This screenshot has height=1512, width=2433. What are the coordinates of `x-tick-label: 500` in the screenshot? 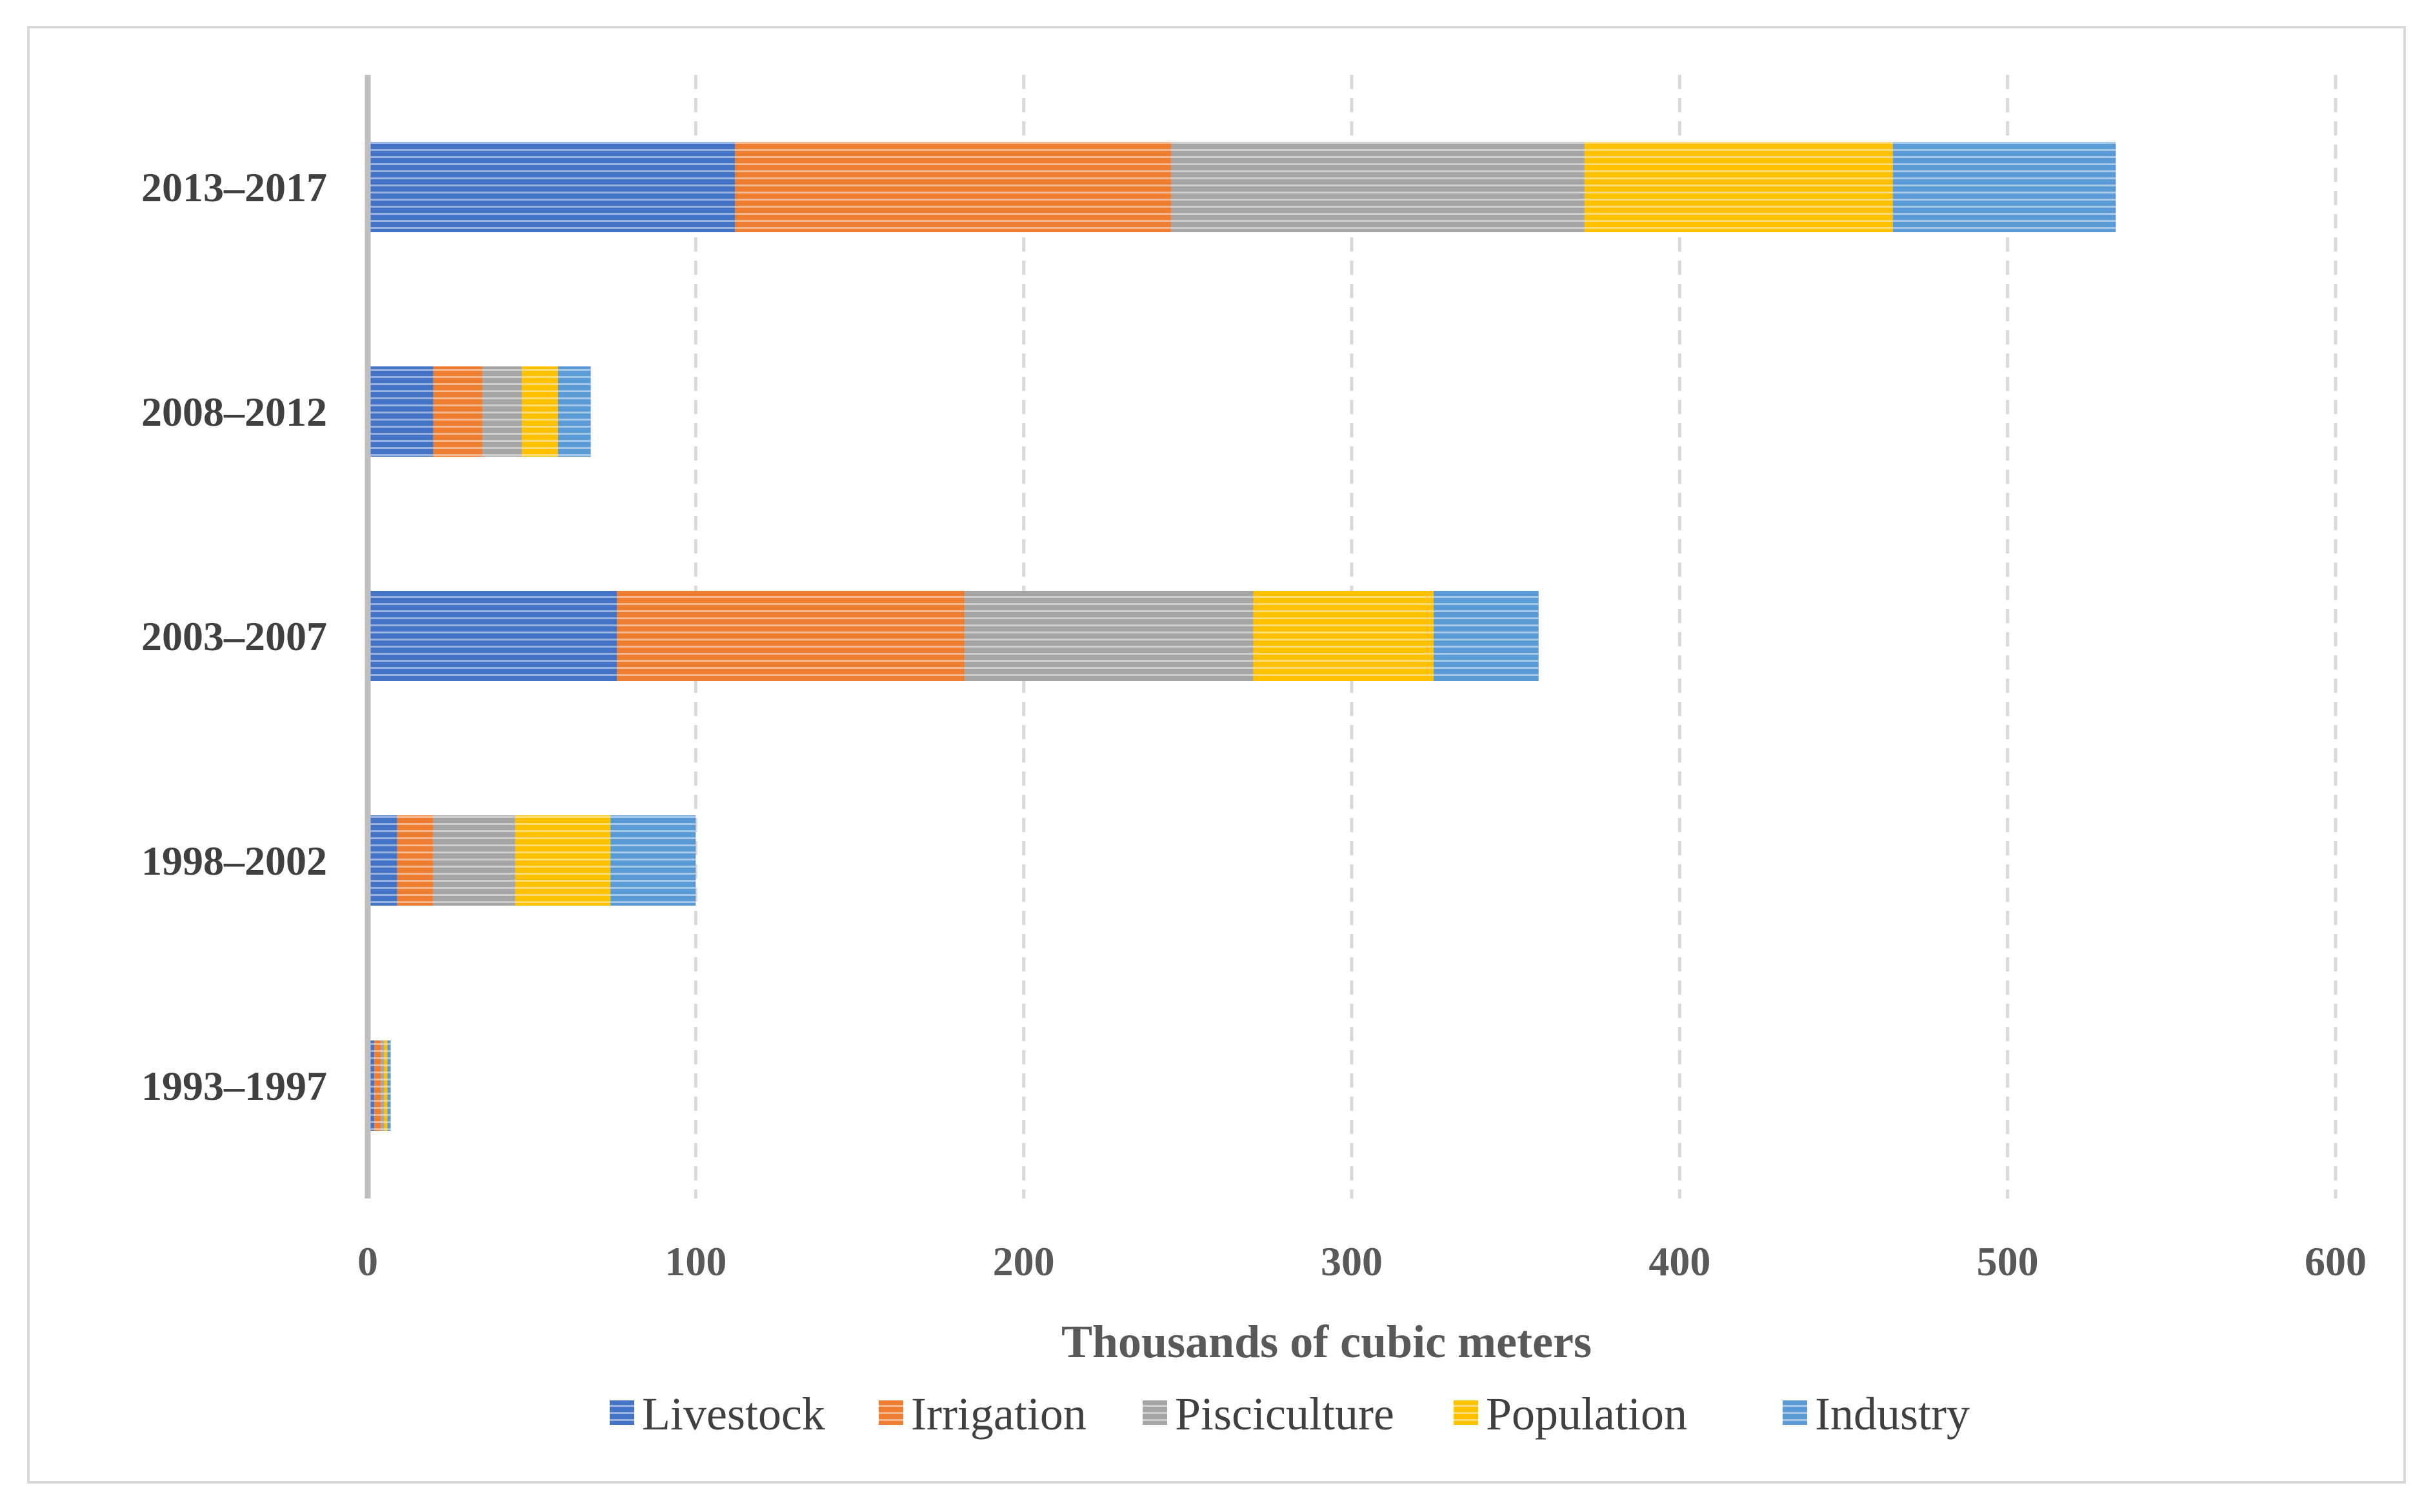 It's located at (2008, 1261).